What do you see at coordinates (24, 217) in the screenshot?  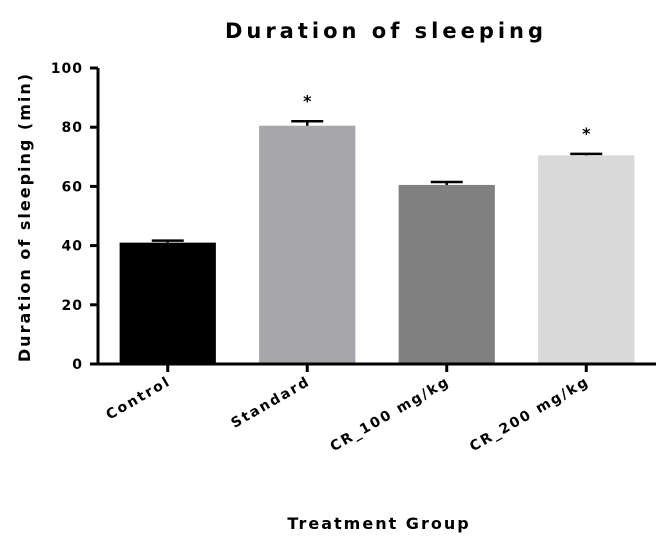 I see `y-axis-title: Duration of sleeping (min)` at bounding box center [24, 217].